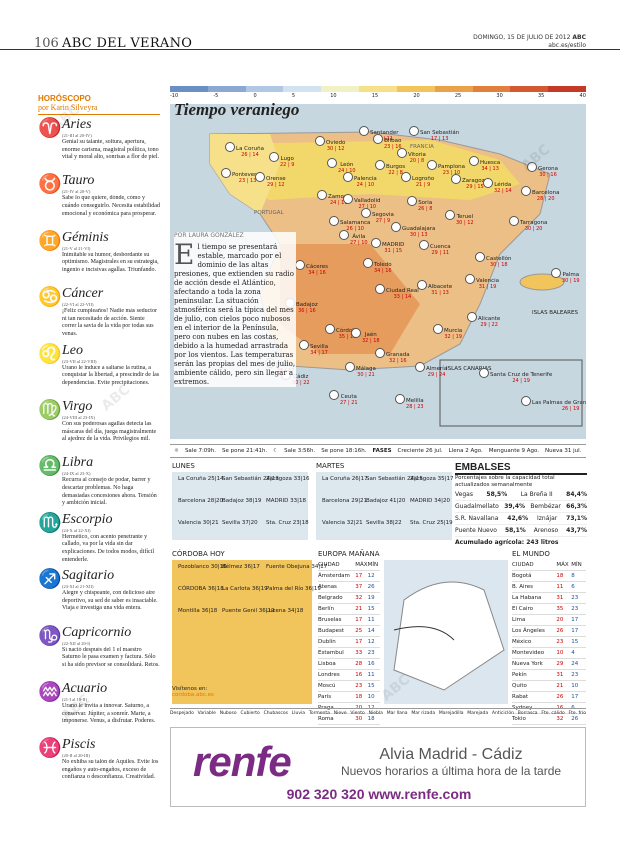  Describe the element at coordinates (127, 43) in the screenshot. I see `section-title: ABC DEL VERANO` at that location.